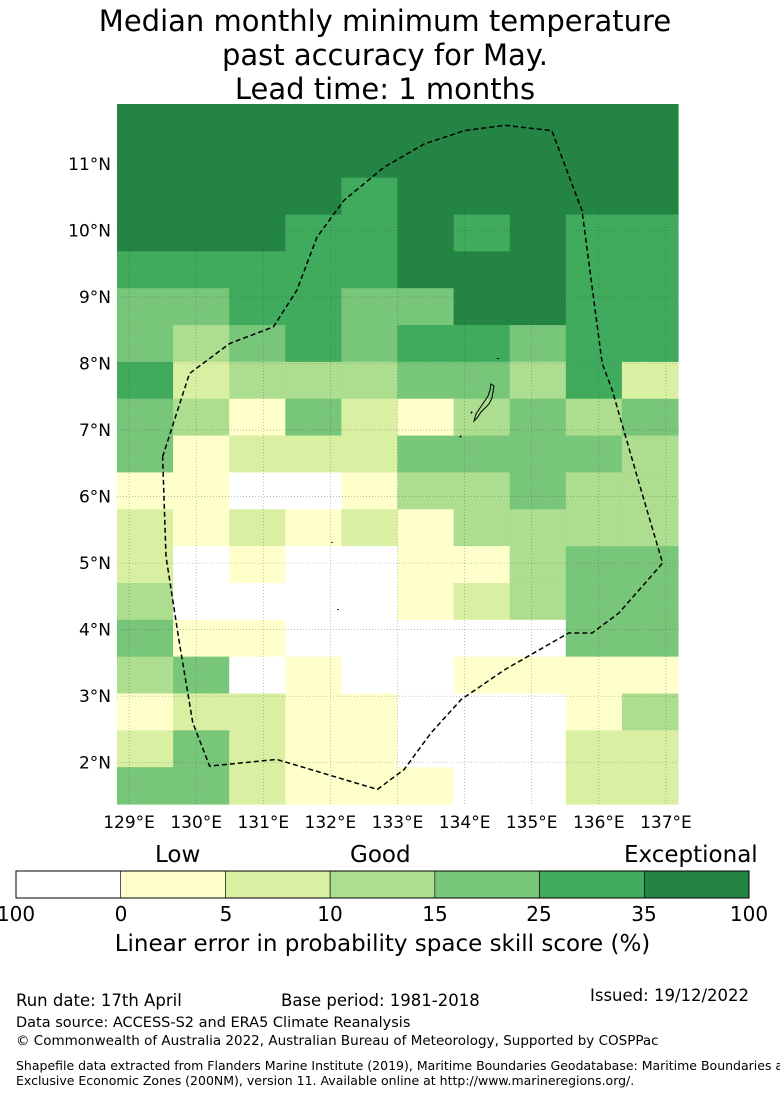 Image resolution: width=780 pixels, height=1095 pixels. I want to click on lat-tick-label: 6°N, so click(95, 498).